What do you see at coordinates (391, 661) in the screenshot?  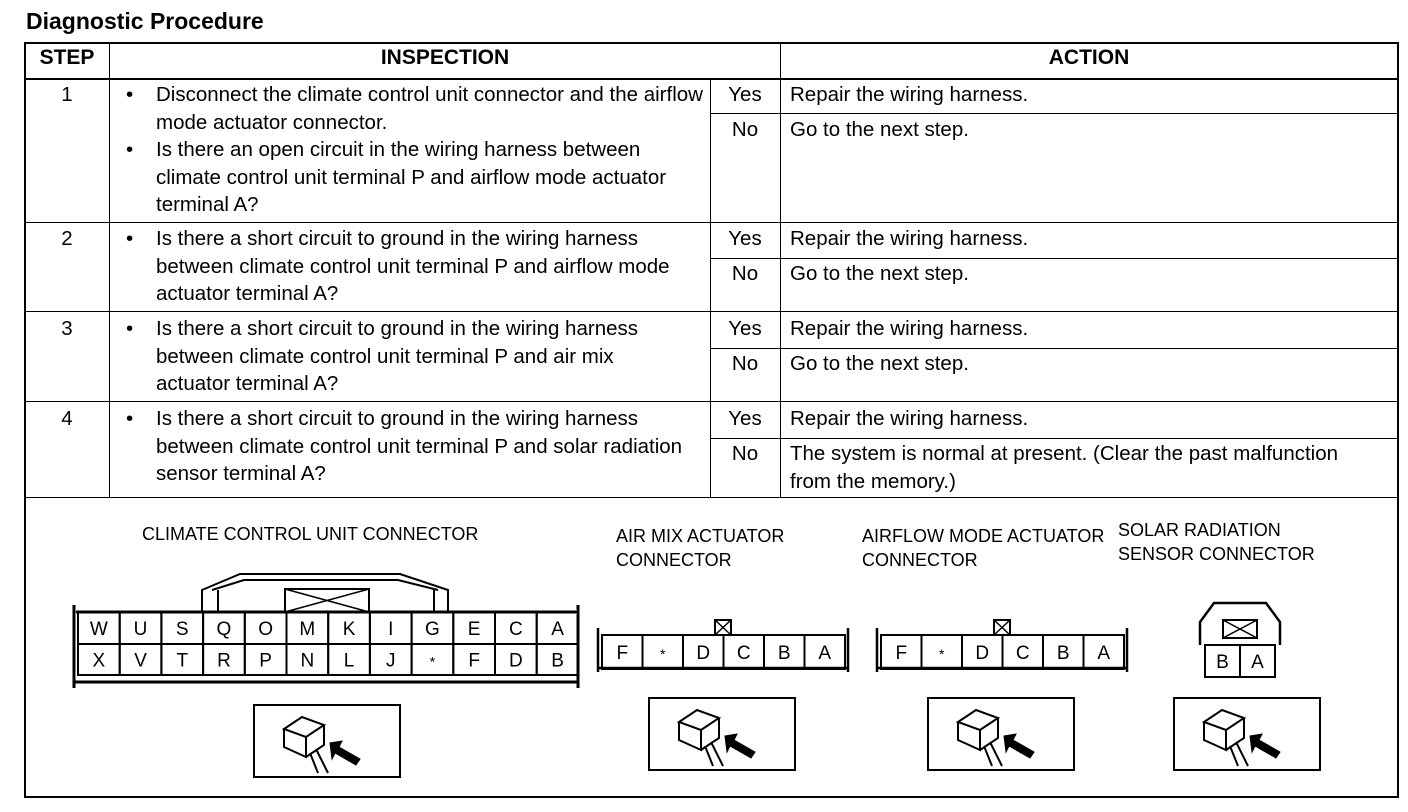 I see `terminal-J: J` at bounding box center [391, 661].